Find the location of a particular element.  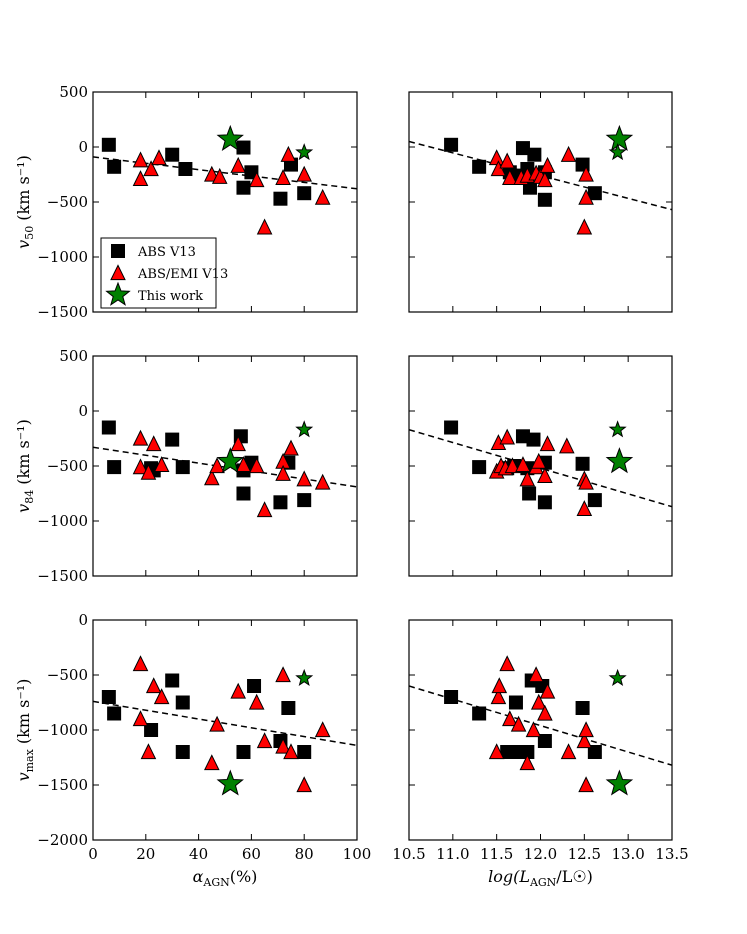

y-axis-label: vmax (km s⁻¹) is located at coordinates (25, 730).